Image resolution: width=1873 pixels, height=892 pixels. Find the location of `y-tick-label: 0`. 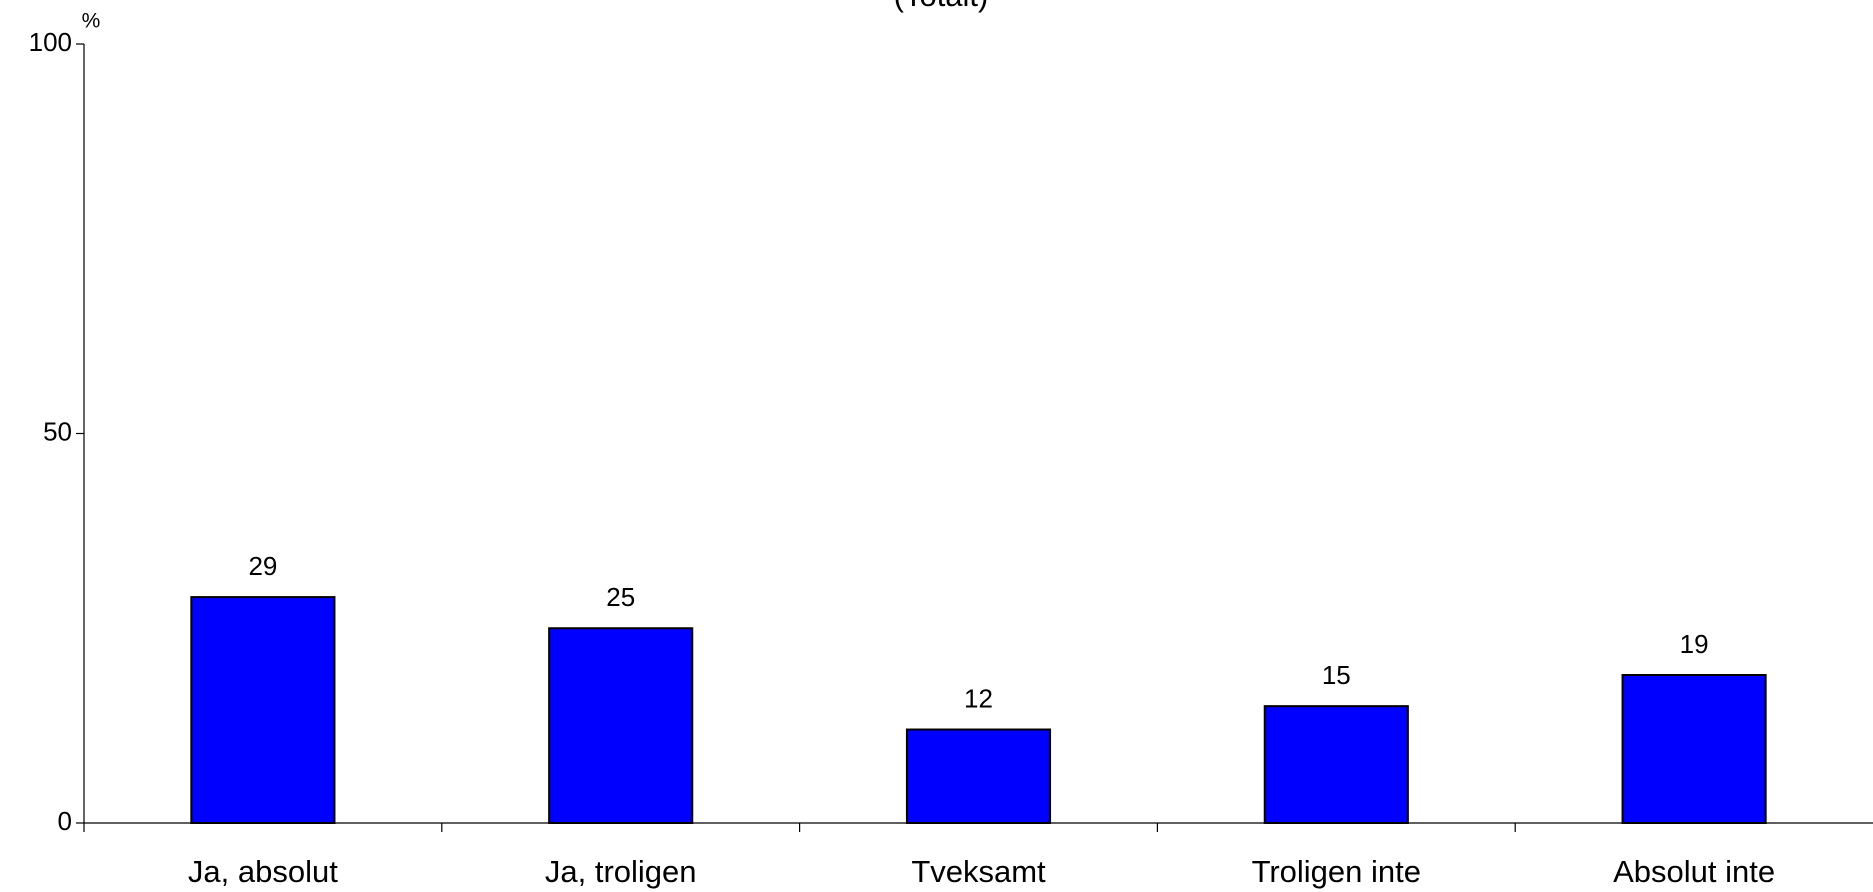

y-tick-label: 0 is located at coordinates (65, 821).